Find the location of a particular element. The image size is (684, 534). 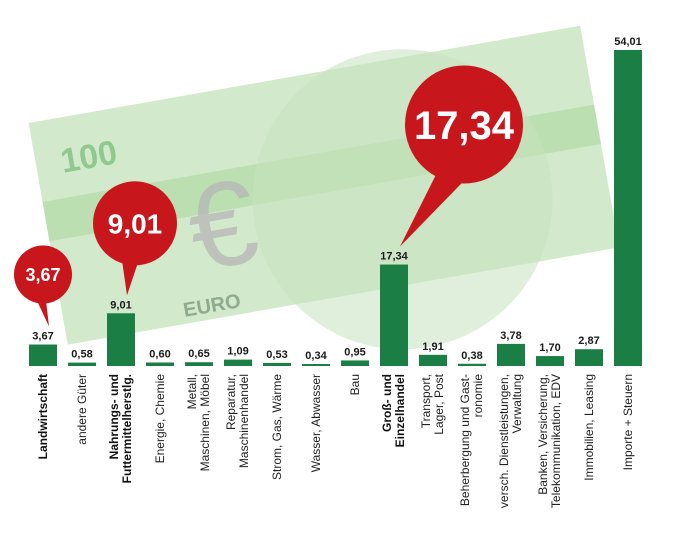

category-label: Nahrungs- und Futtermittelherstlg. is located at coordinates (121, 454).